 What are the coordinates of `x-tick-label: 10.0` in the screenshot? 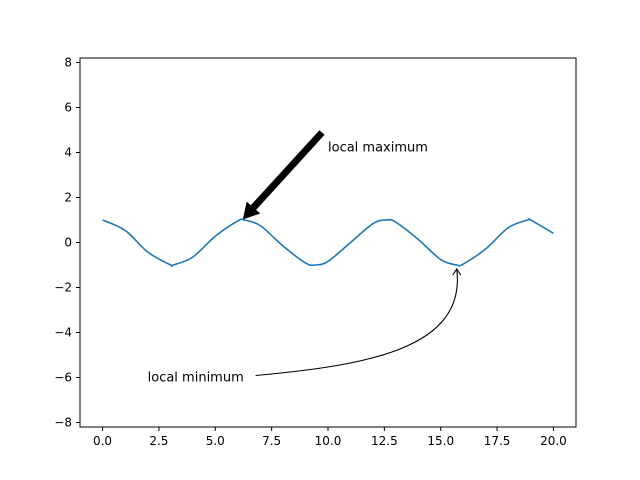 It's located at (328, 441).